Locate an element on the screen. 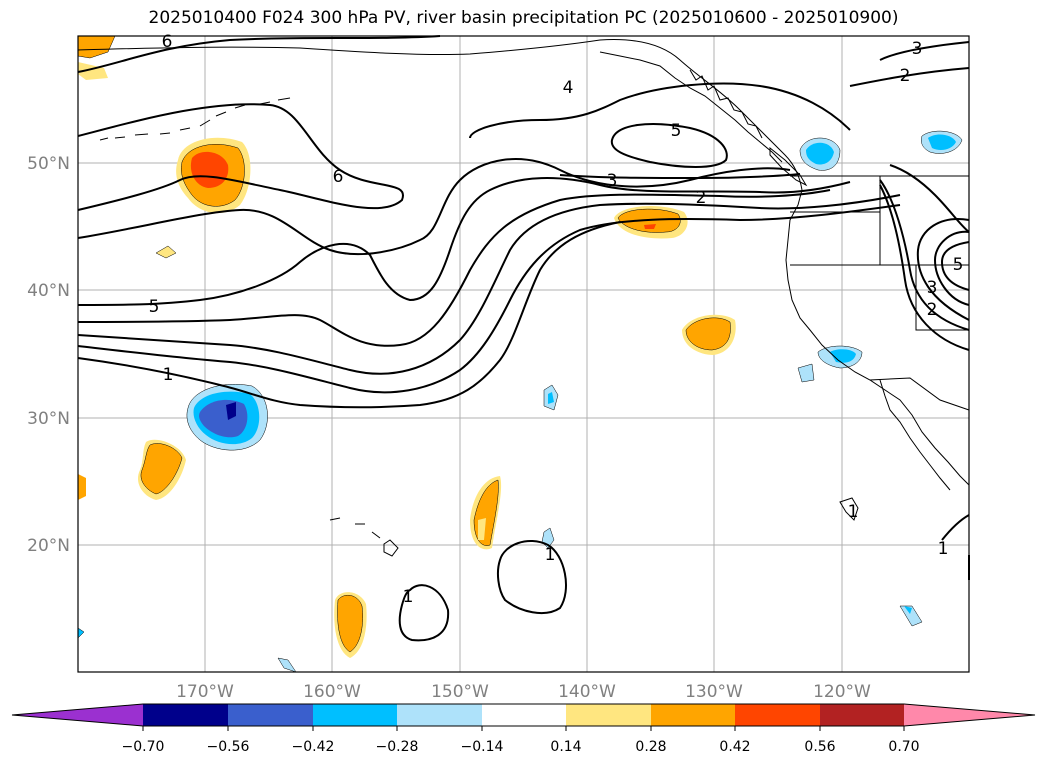  coast-aleutians is located at coordinates (195, 119).